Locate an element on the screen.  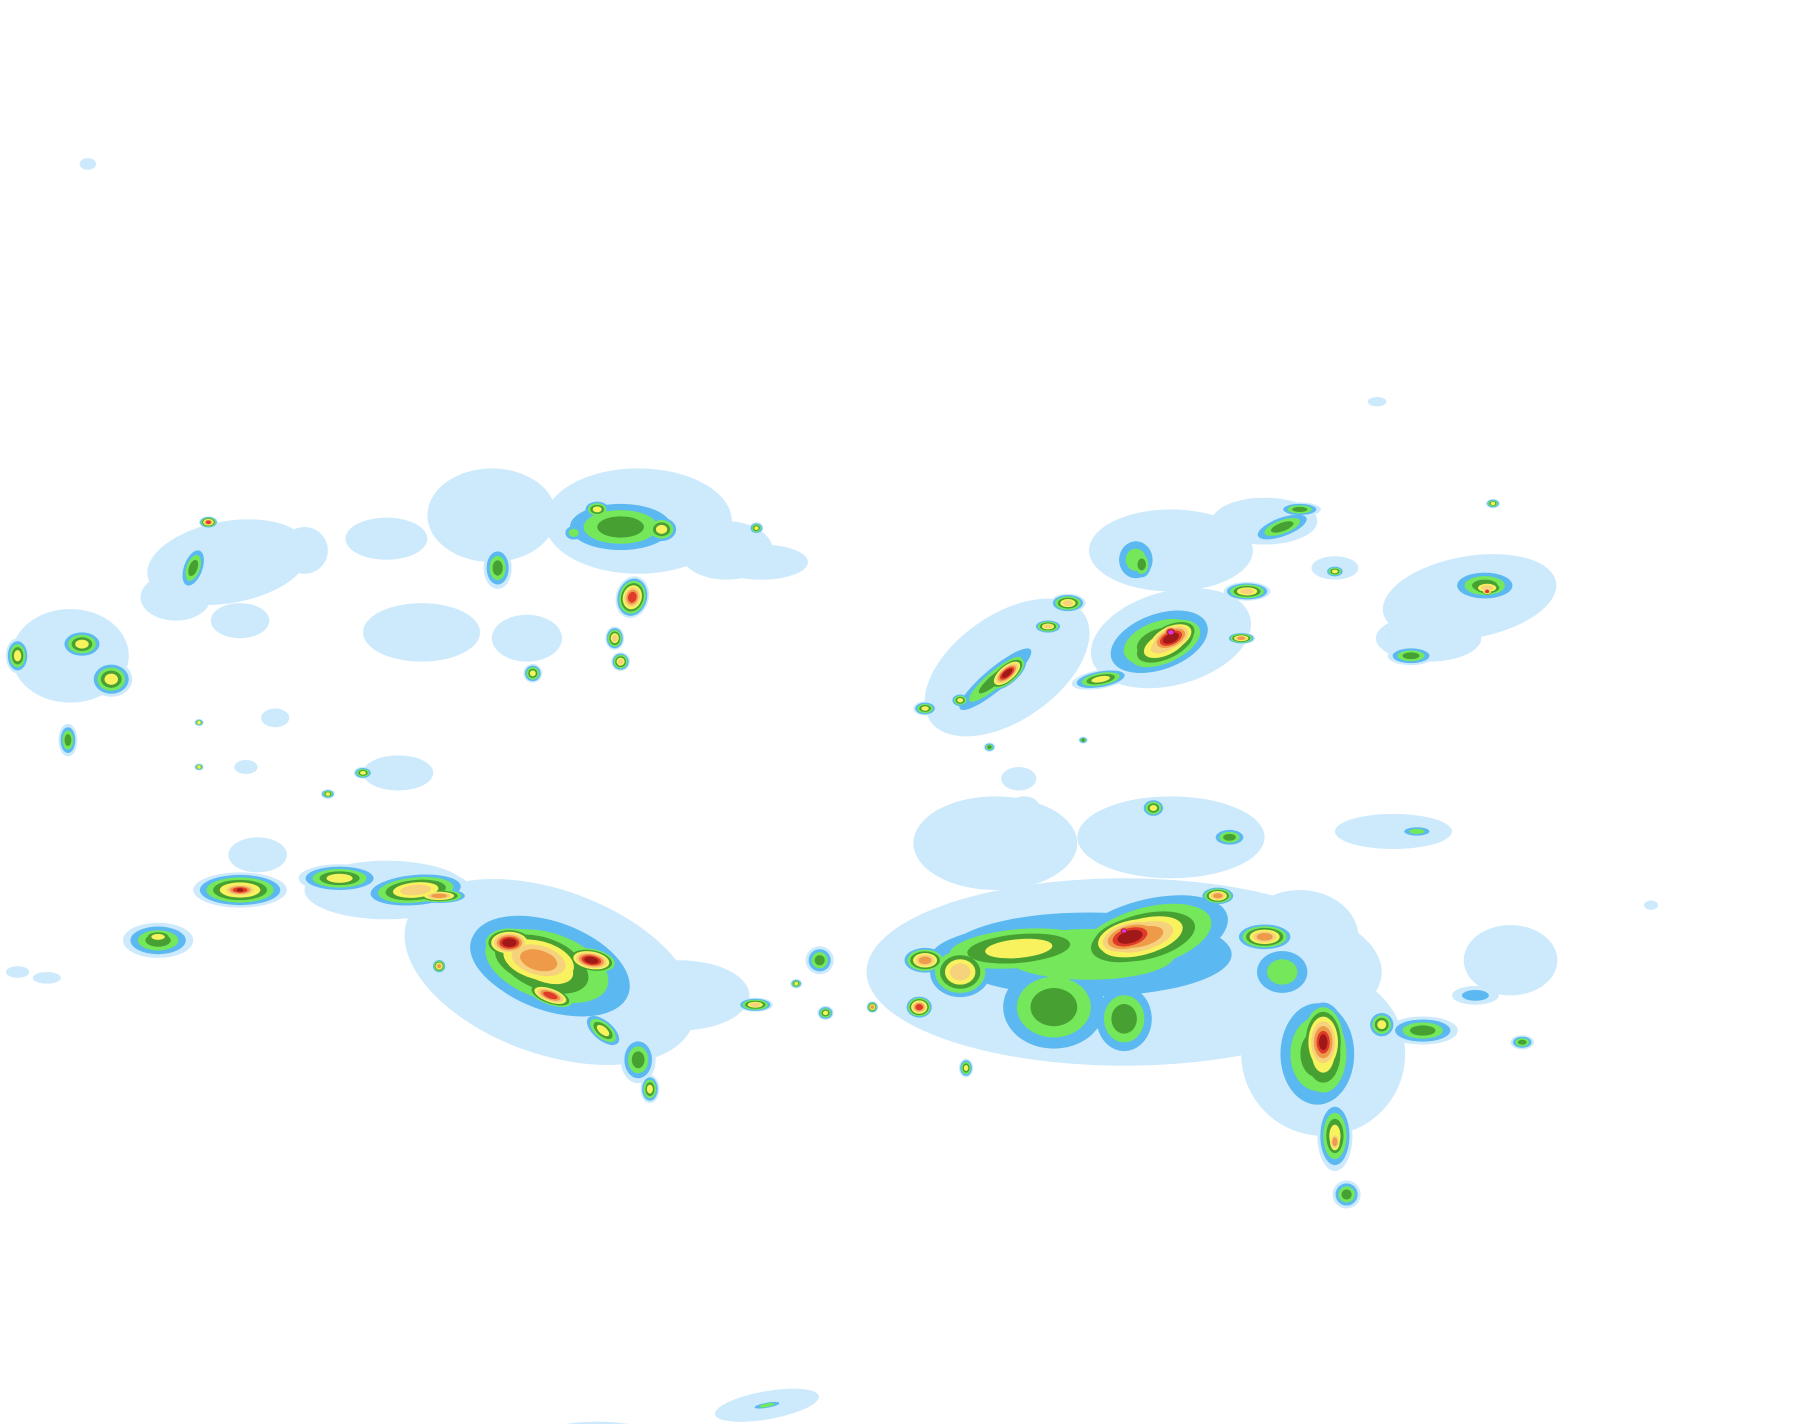
precip-level-1-cell is located at coordinates (1475, 995).